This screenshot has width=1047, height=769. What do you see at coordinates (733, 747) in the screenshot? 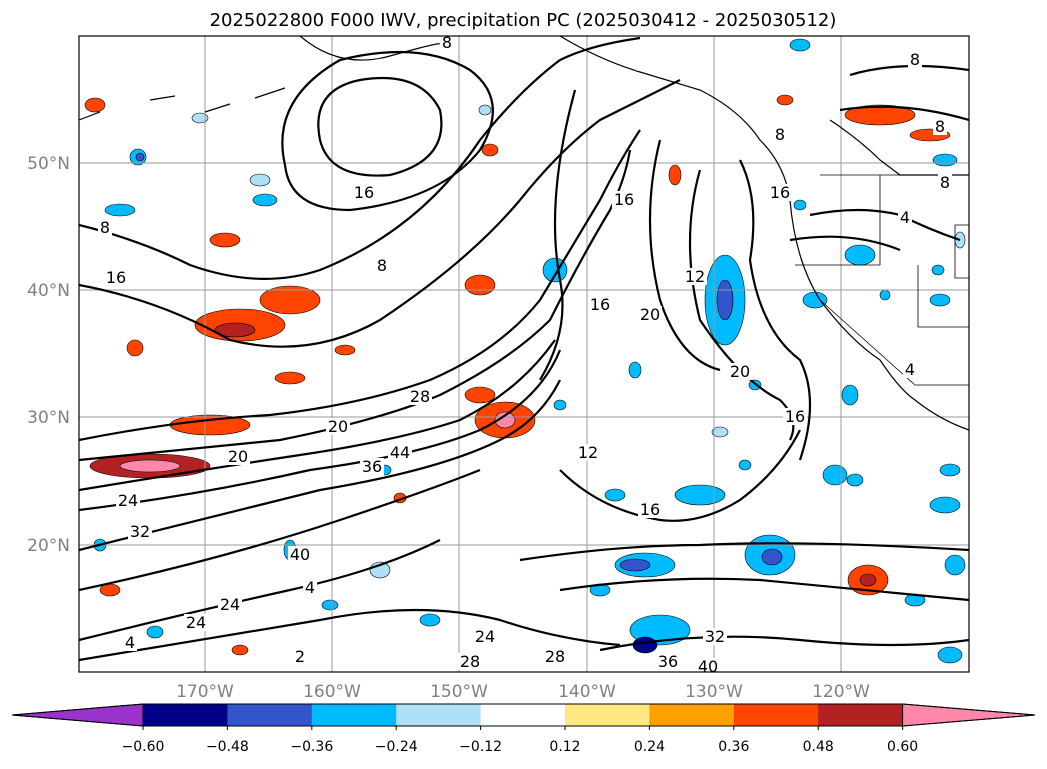
I see `colorbar-tick-label: 0.36` at bounding box center [733, 747].